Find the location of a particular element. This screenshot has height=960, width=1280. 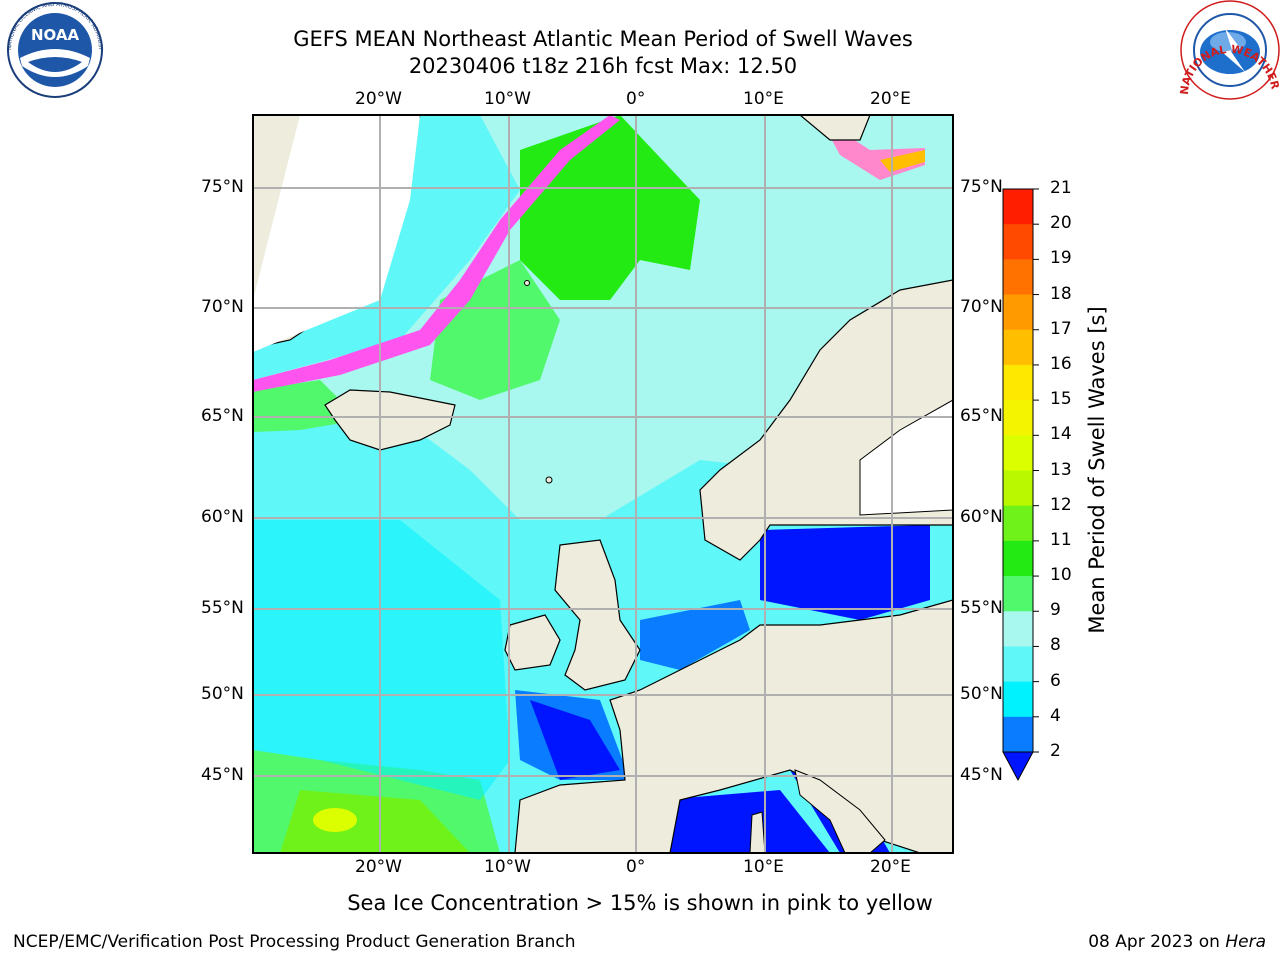

colorbar-tick-label: 6 is located at coordinates (1055, 680).